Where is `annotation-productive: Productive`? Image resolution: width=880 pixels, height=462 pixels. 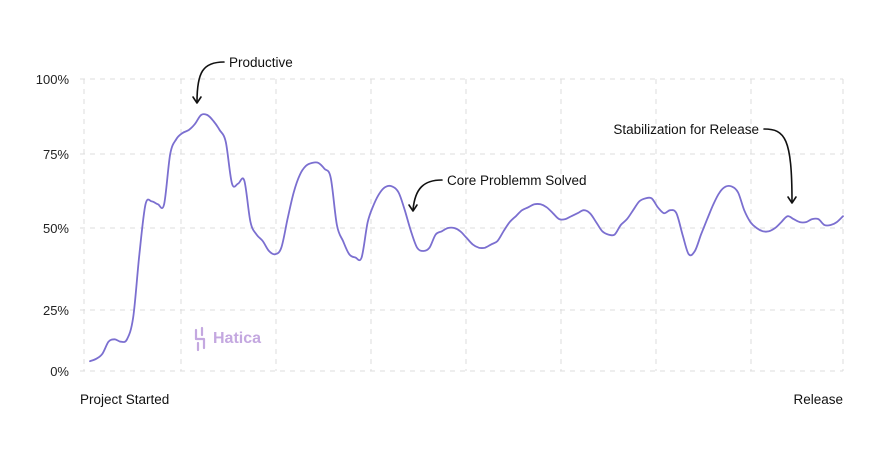
annotation-productive: Productive is located at coordinates (242, 79).